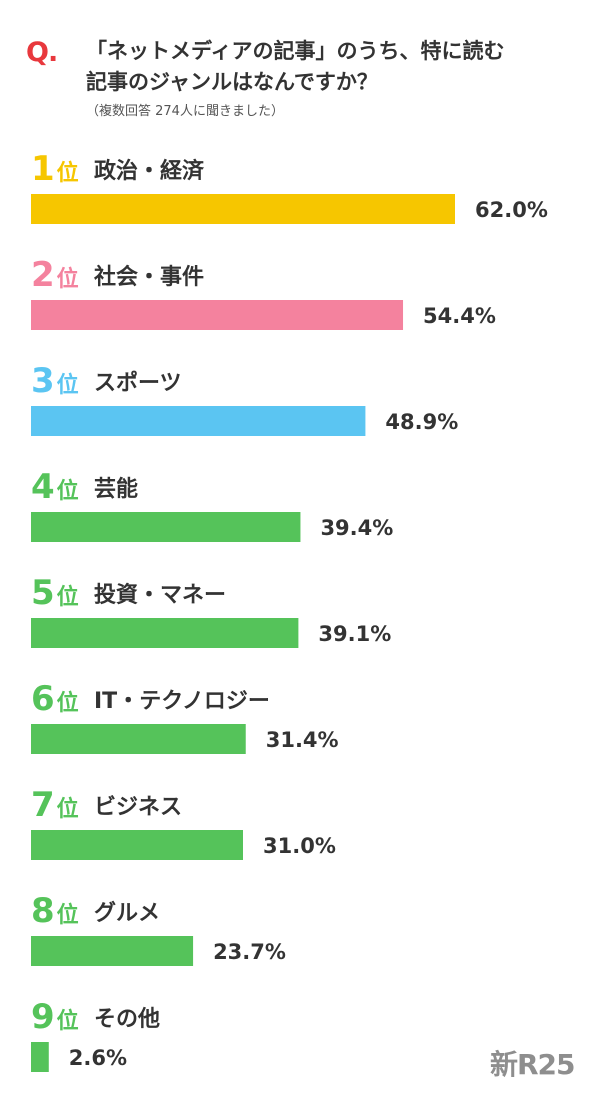 This screenshot has width=600, height=1102. What do you see at coordinates (43, 699) in the screenshot?
I see `rank-number: 6` at bounding box center [43, 699].